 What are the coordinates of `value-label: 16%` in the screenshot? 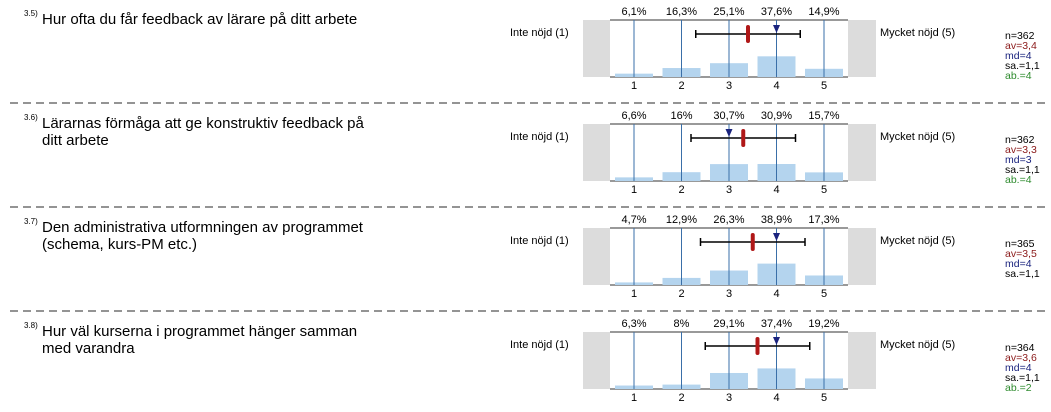 It's located at (681, 116).